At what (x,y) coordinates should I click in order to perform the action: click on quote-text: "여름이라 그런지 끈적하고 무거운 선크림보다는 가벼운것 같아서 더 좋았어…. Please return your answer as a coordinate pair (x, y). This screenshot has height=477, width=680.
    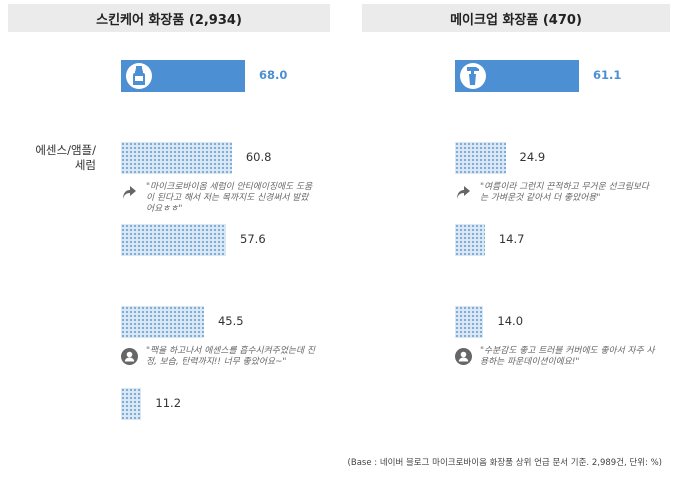
    Looking at the image, I should click on (565, 192).